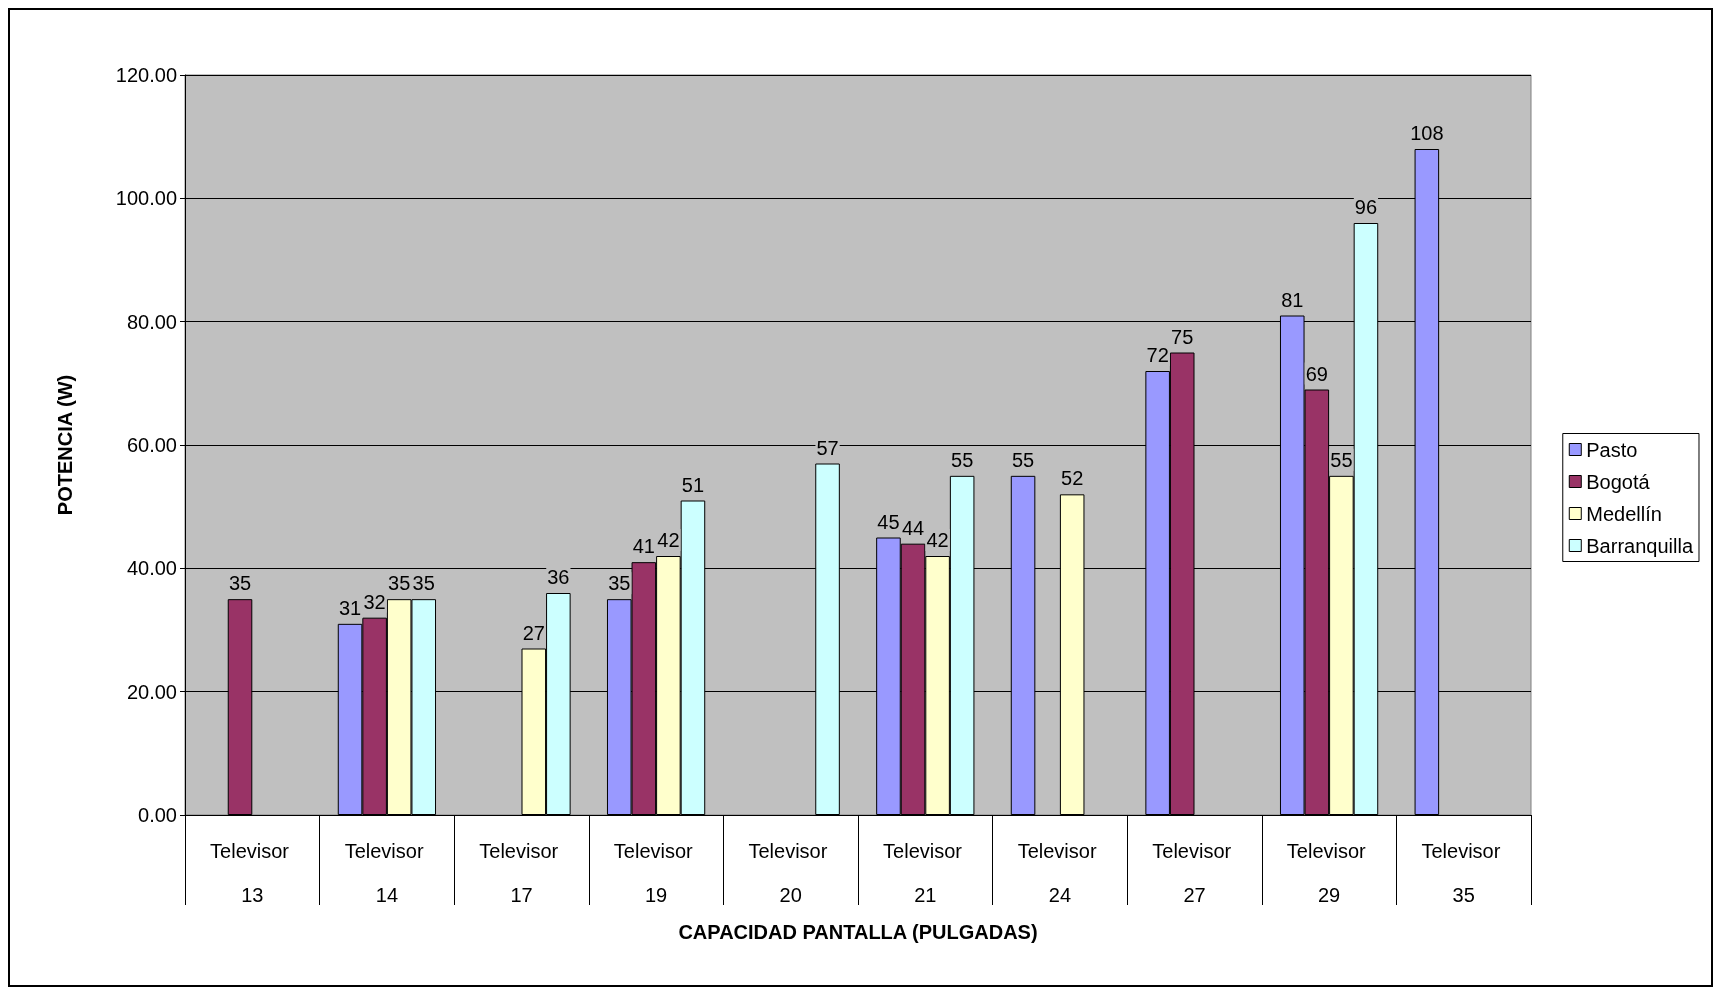 This screenshot has width=1721, height=995. I want to click on data-label: 36, so click(558, 577).